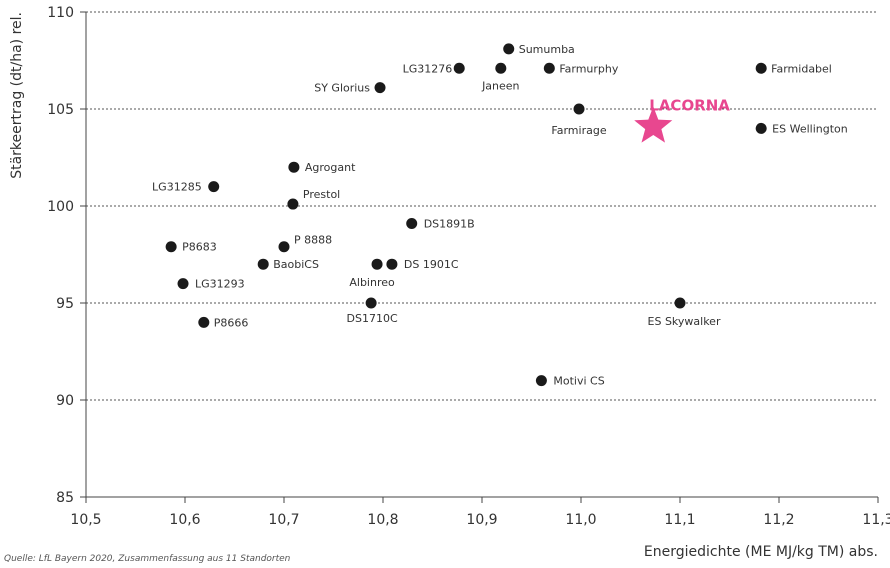 This screenshot has width=890, height=568. What do you see at coordinates (761, 552) in the screenshot?
I see `x-axis-label: Energiedichte (ME MJ/kg TM) abs.` at bounding box center [761, 552].